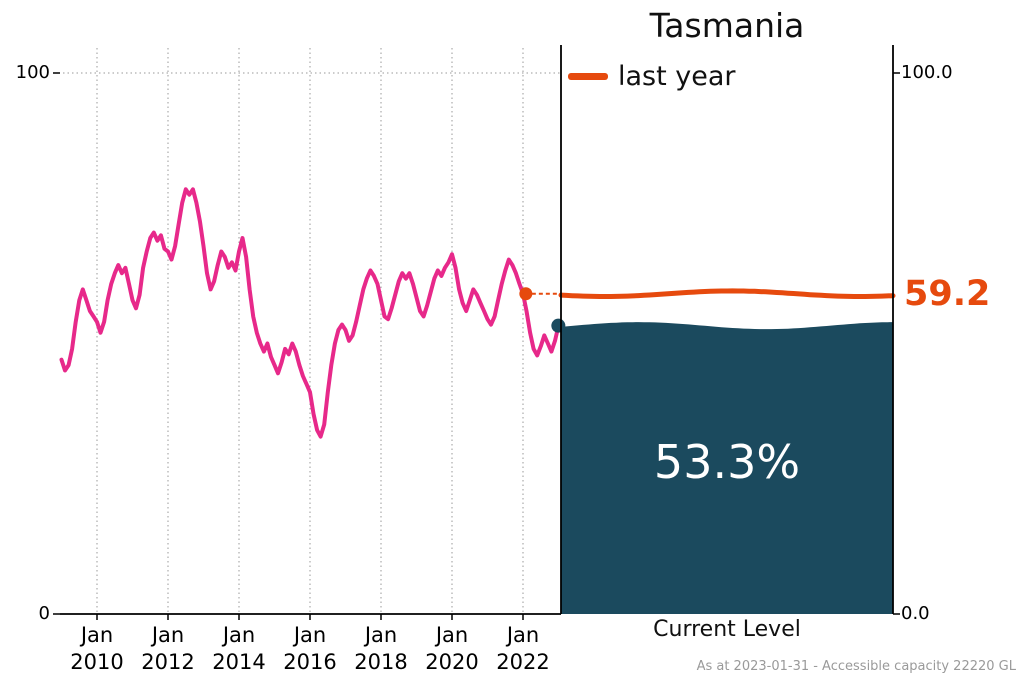  Describe the element at coordinates (32, 72) in the screenshot. I see `y-axis-max-label-left: 100` at that location.